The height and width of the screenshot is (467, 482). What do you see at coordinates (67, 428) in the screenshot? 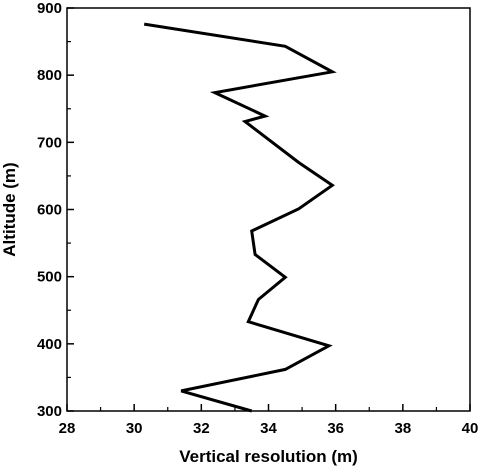
I see `x-tick-label: 28` at bounding box center [67, 428].